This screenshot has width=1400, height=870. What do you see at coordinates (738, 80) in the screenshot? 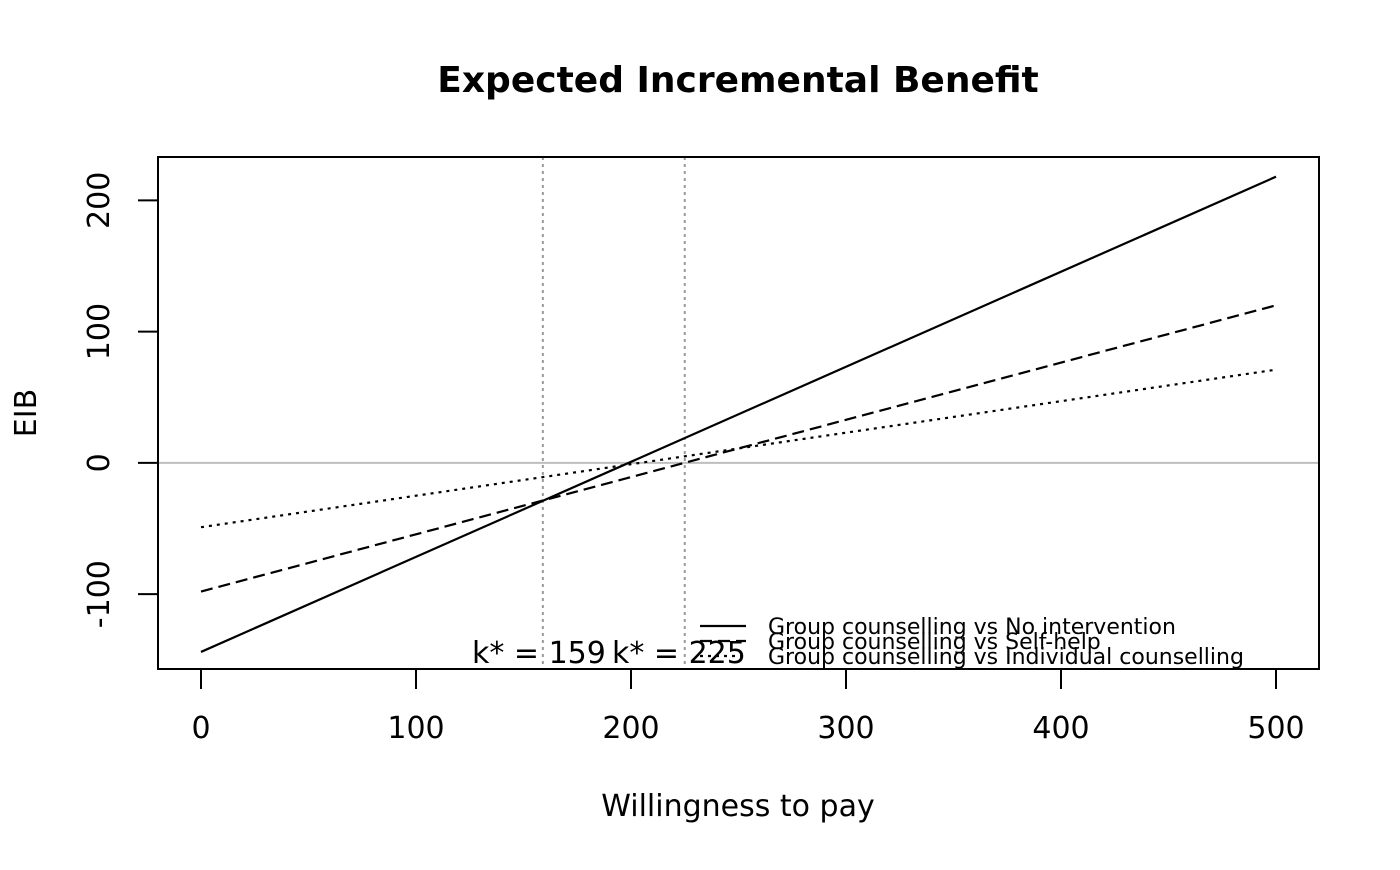
I see `chart-title: Expected Incremental Benefit` at bounding box center [738, 80].